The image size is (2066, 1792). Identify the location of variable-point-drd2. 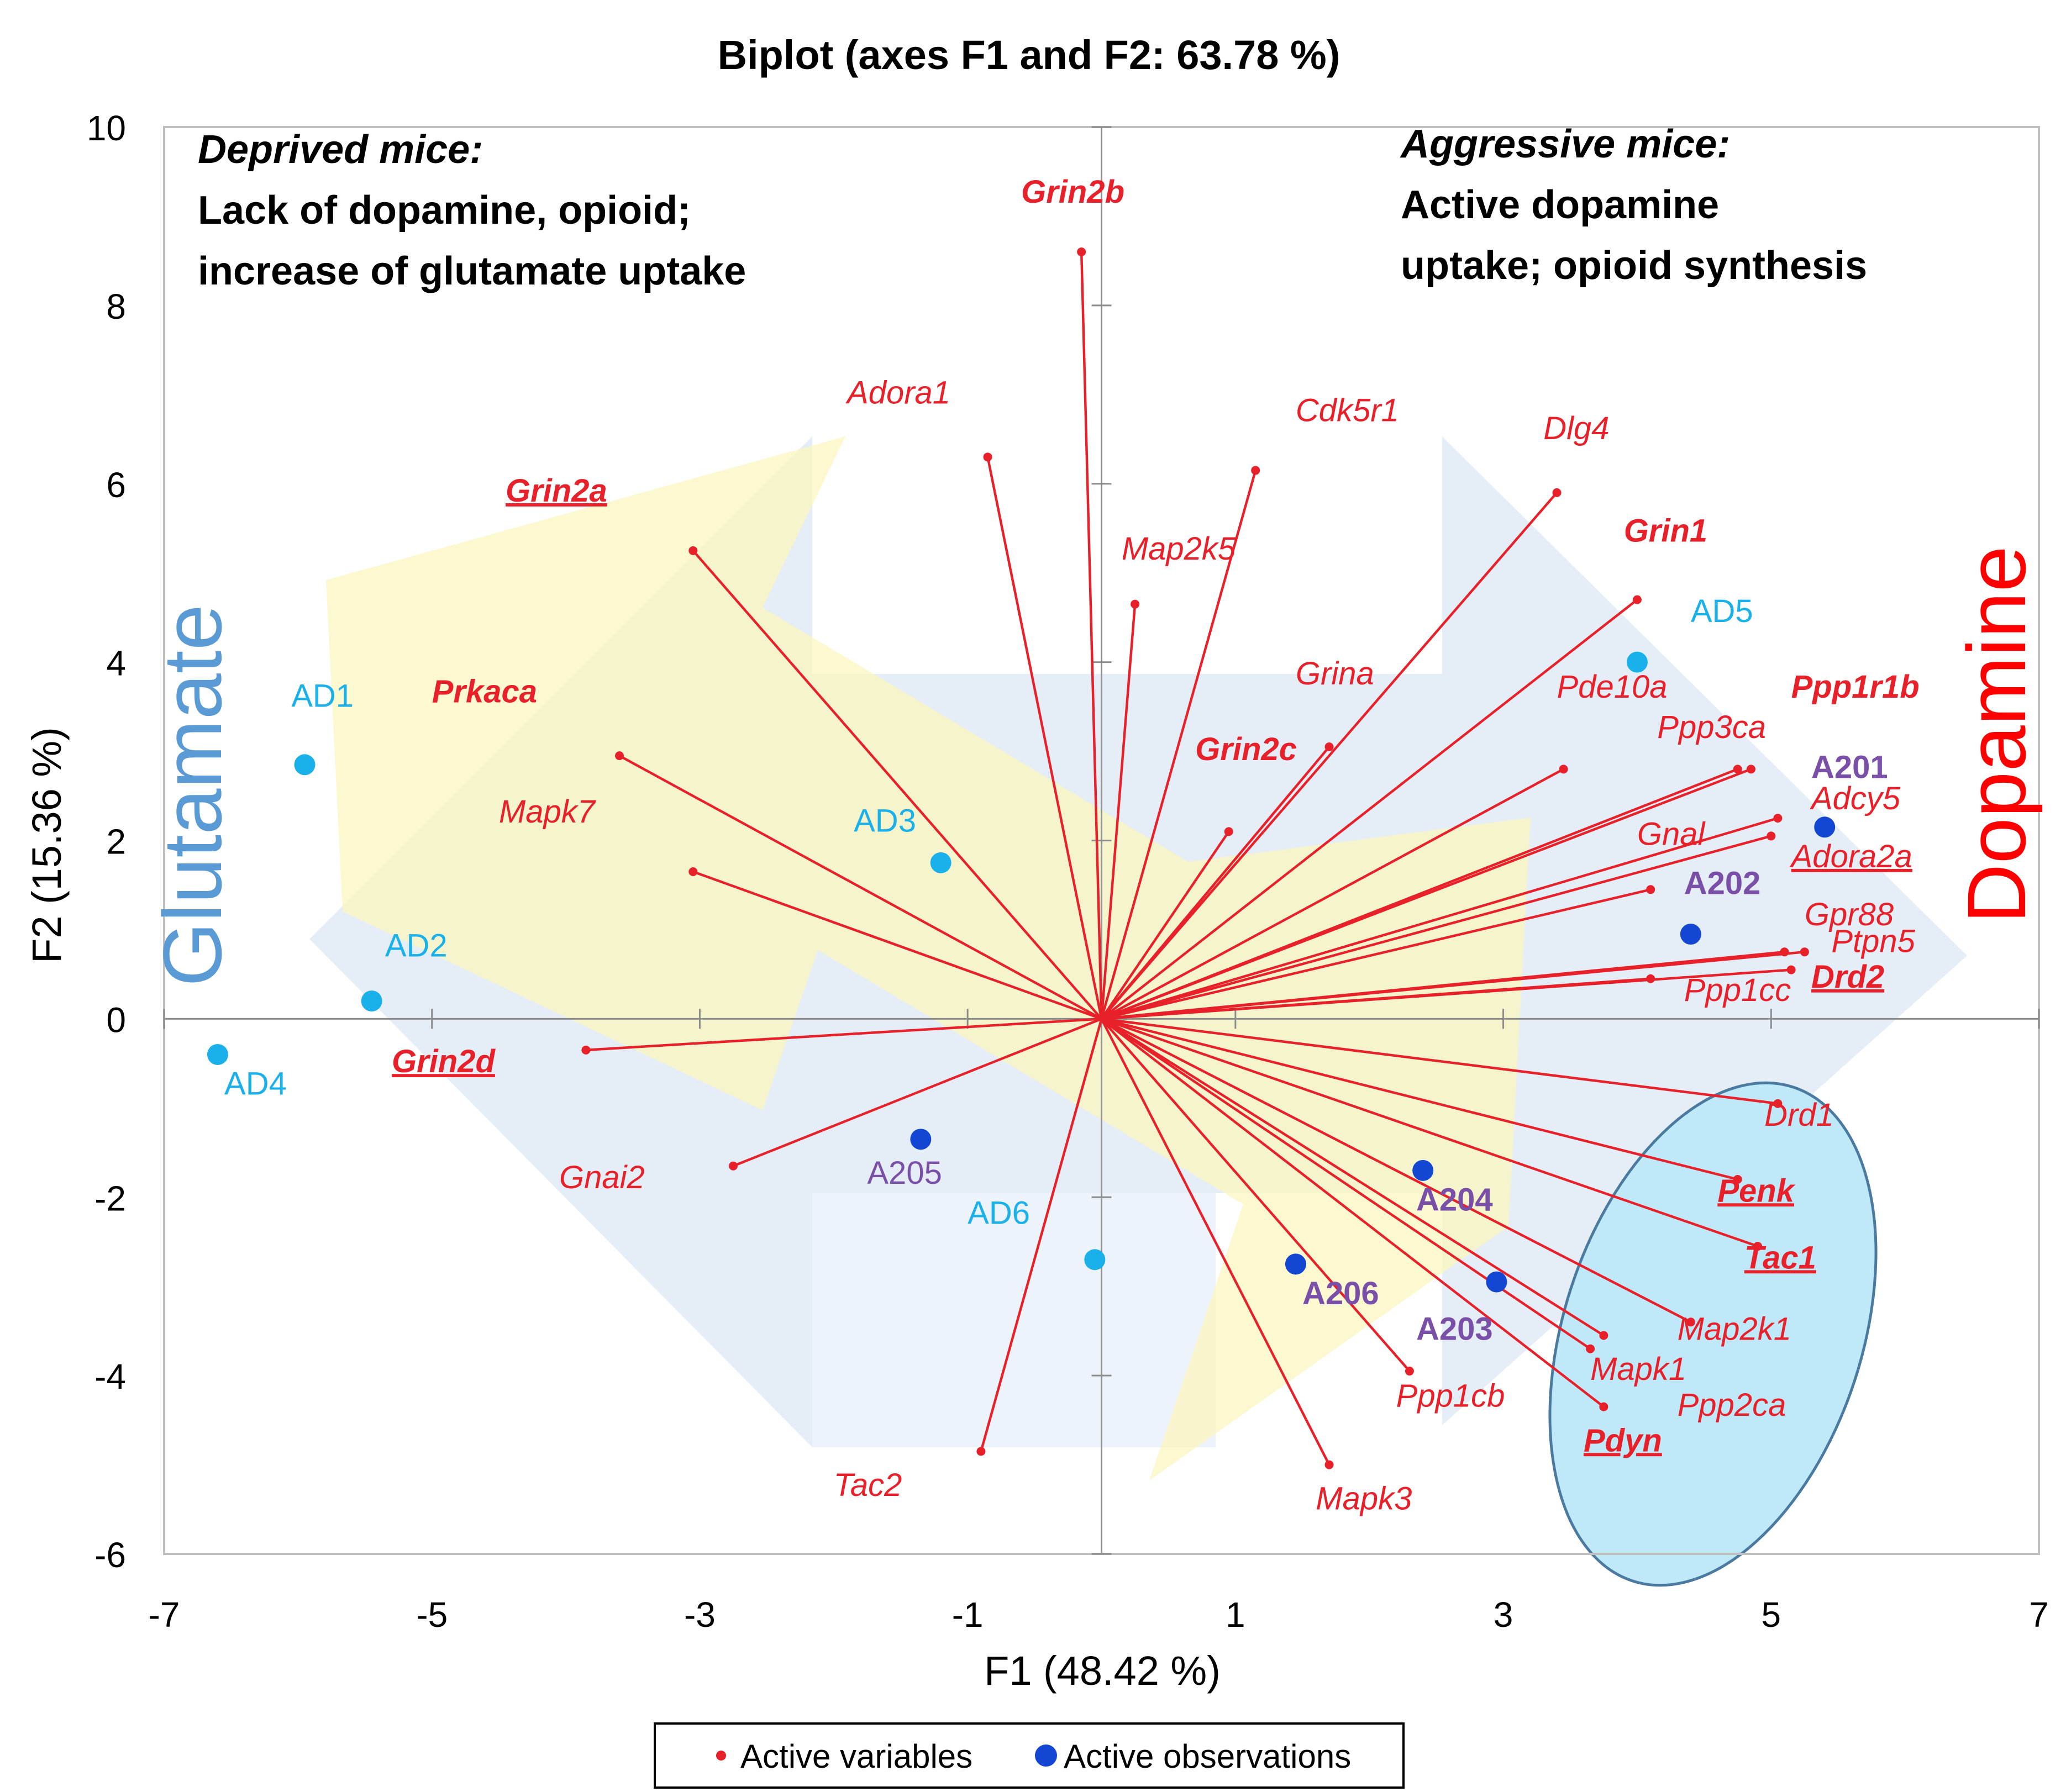
(1791, 969).